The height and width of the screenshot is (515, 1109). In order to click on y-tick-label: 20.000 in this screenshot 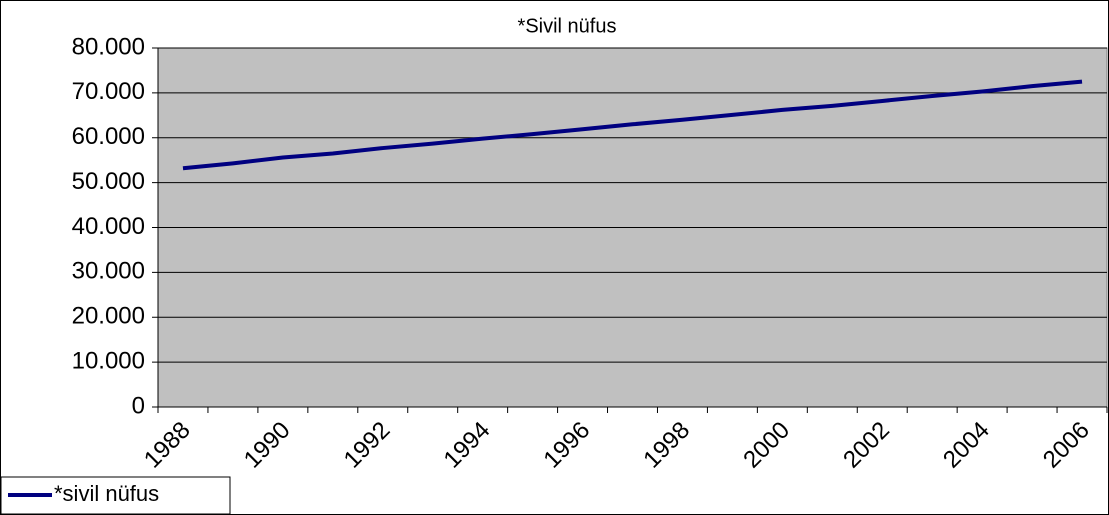, I will do `click(108, 316)`.